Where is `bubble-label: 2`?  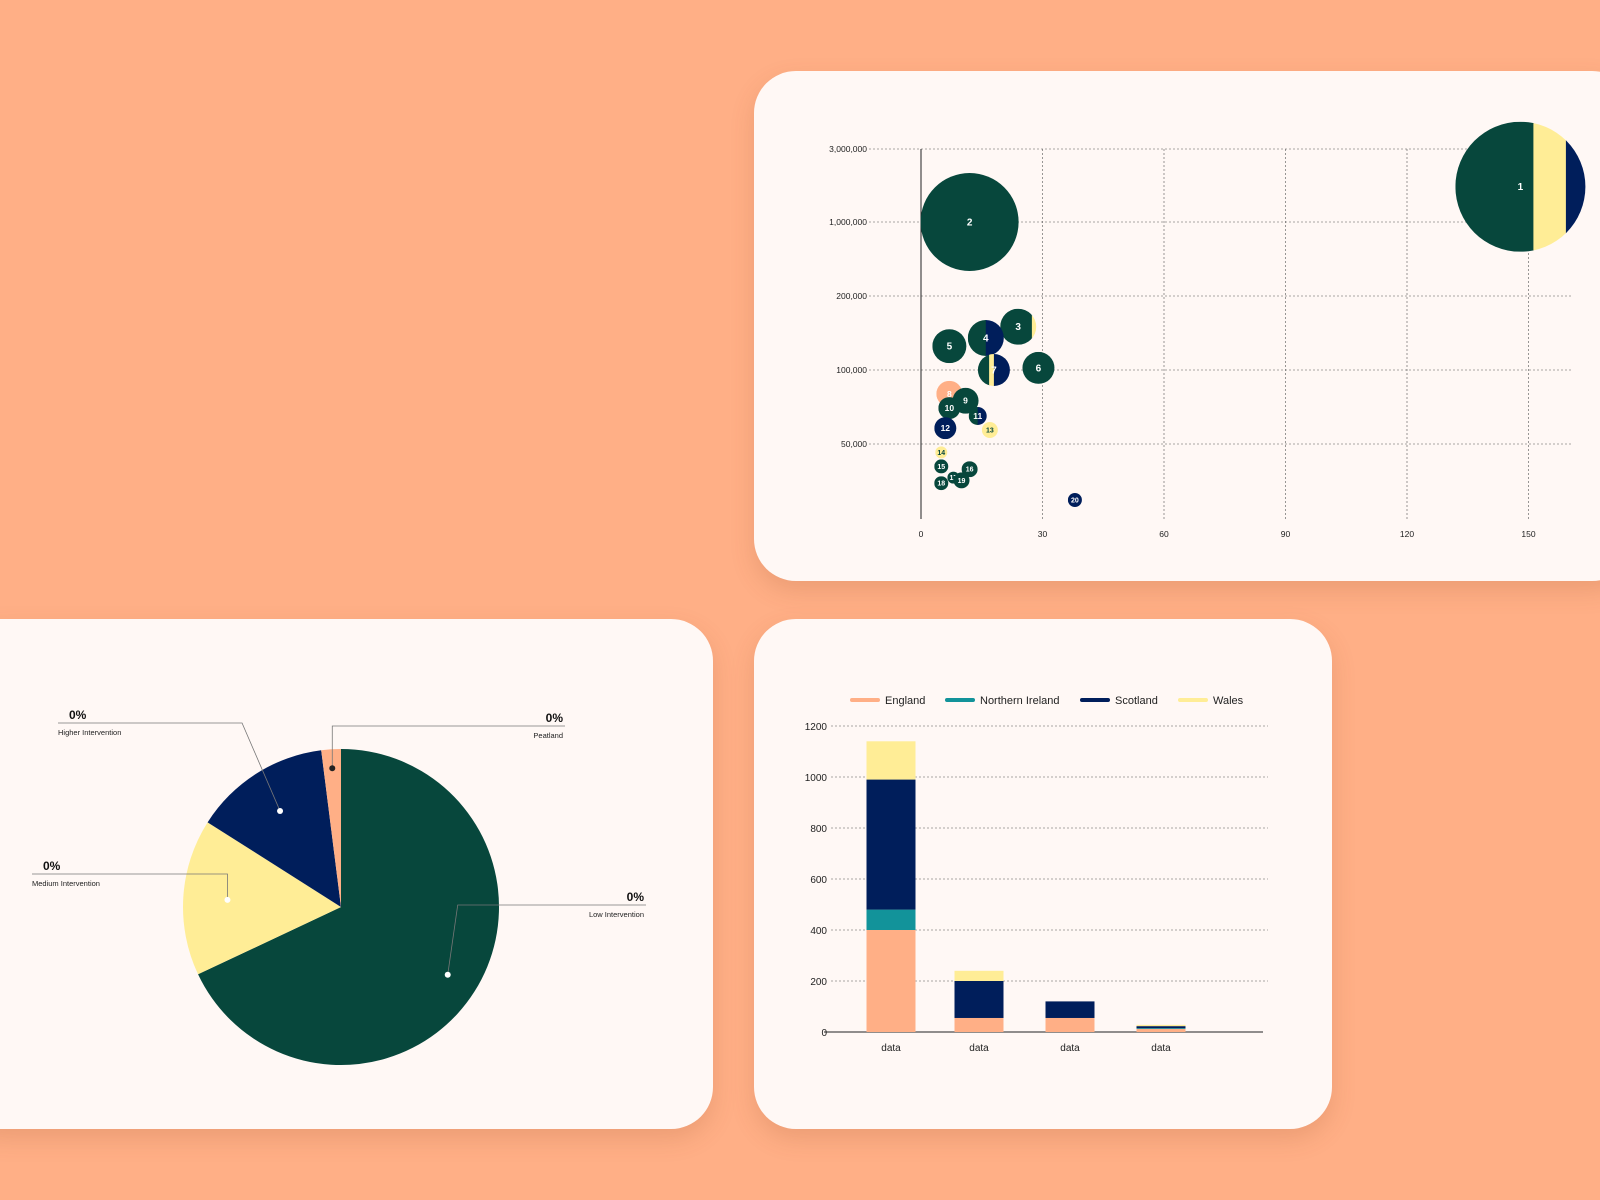 bubble-label: 2 is located at coordinates (970, 223).